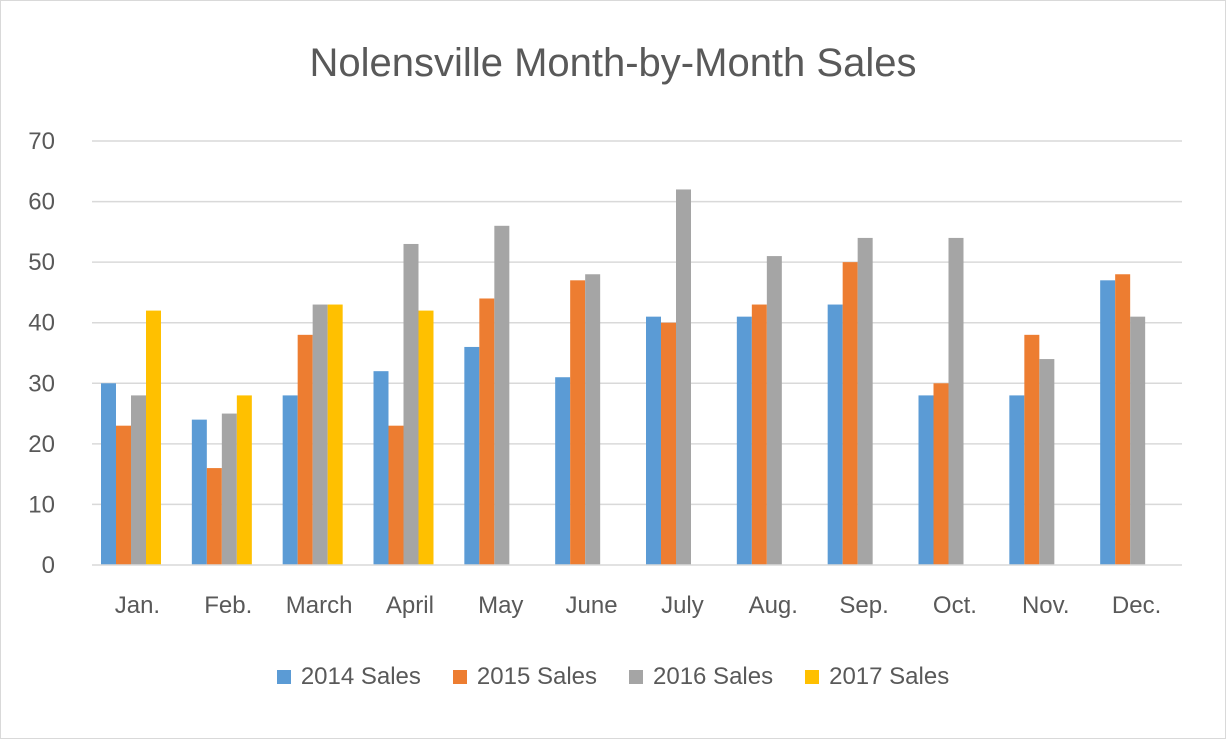 Image resolution: width=1226 pixels, height=740 pixels. I want to click on legend-item: 2014 Sales, so click(348, 677).